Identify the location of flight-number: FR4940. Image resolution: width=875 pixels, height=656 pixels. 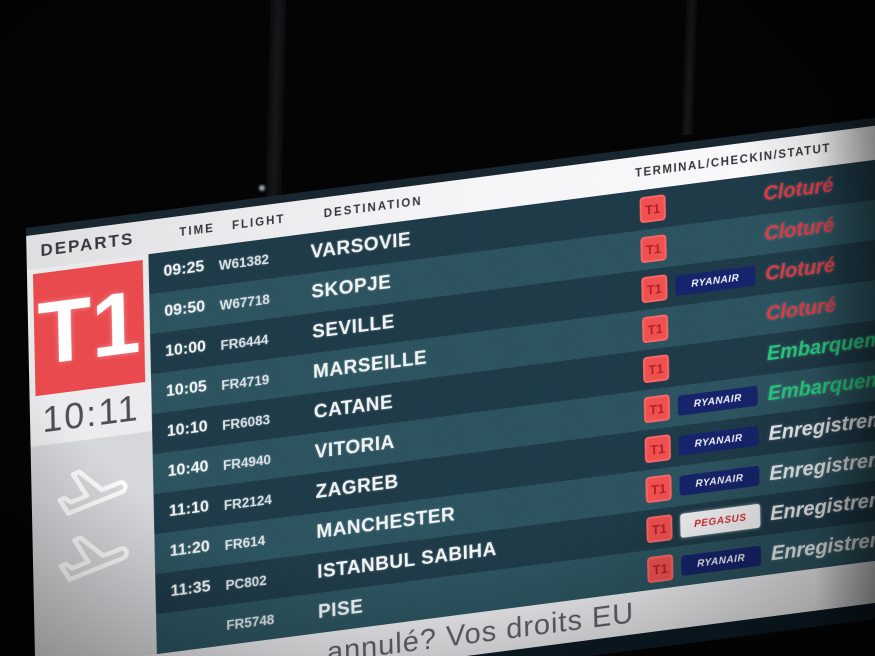
(247, 462).